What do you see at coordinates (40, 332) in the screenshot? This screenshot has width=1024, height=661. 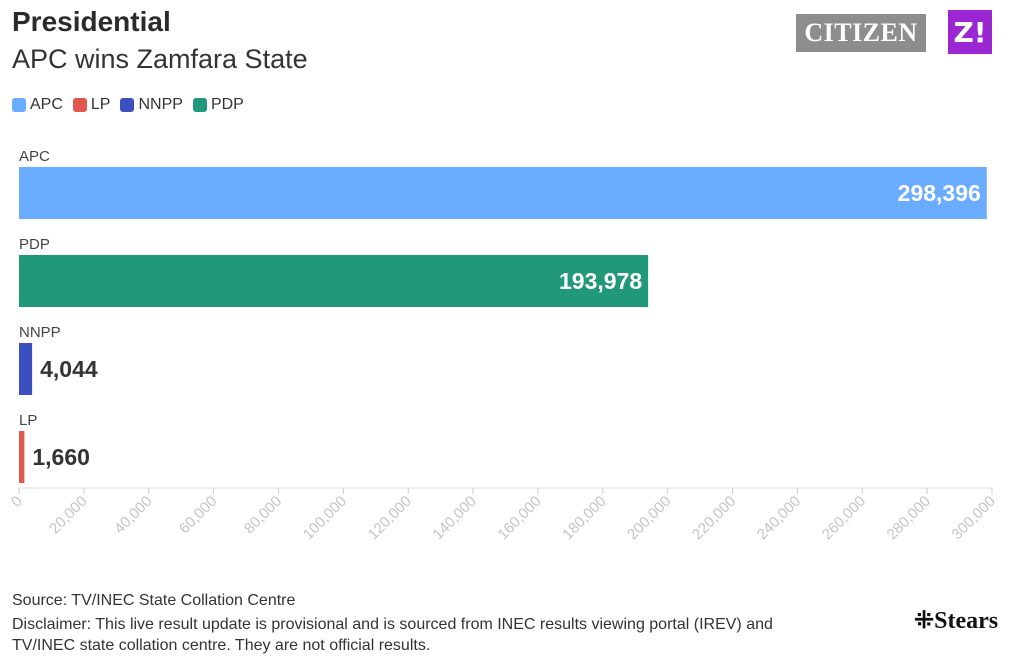 I see `category-label-nnpp: NNPP` at bounding box center [40, 332].